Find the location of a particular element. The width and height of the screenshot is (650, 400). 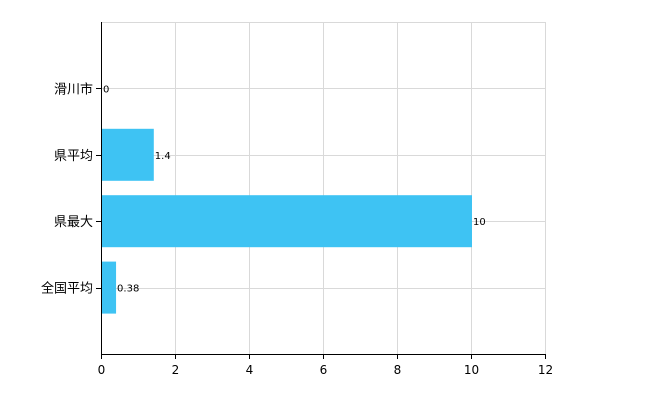

x-tick-label: 10 is located at coordinates (471, 370).